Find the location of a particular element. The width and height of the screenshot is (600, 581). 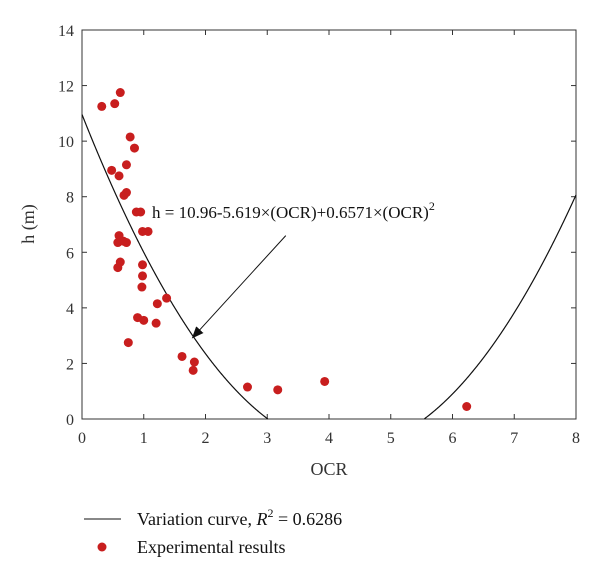

legend-curve-label: Variation curve, R2 = 0.6286 is located at coordinates (239, 517).